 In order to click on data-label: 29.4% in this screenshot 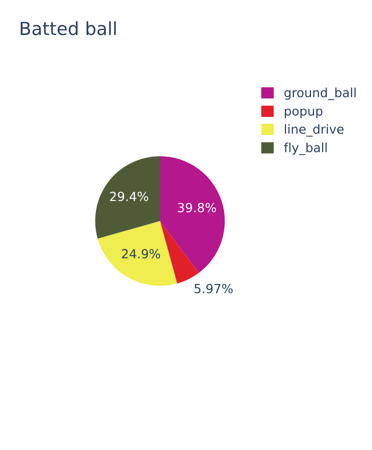, I will do `click(129, 197)`.